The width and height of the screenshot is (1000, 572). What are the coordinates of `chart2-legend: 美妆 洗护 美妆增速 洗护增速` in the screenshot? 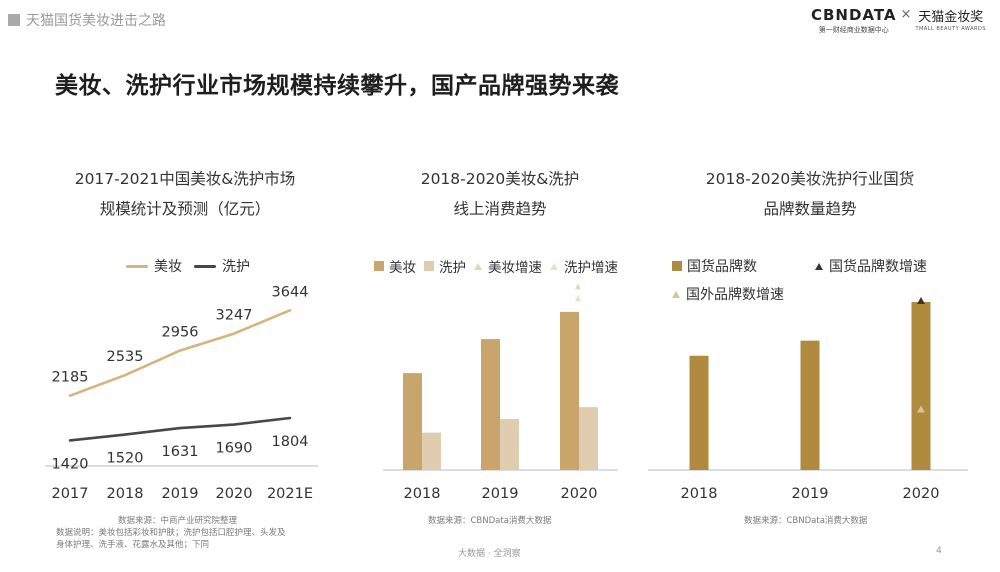 It's located at (496, 266).